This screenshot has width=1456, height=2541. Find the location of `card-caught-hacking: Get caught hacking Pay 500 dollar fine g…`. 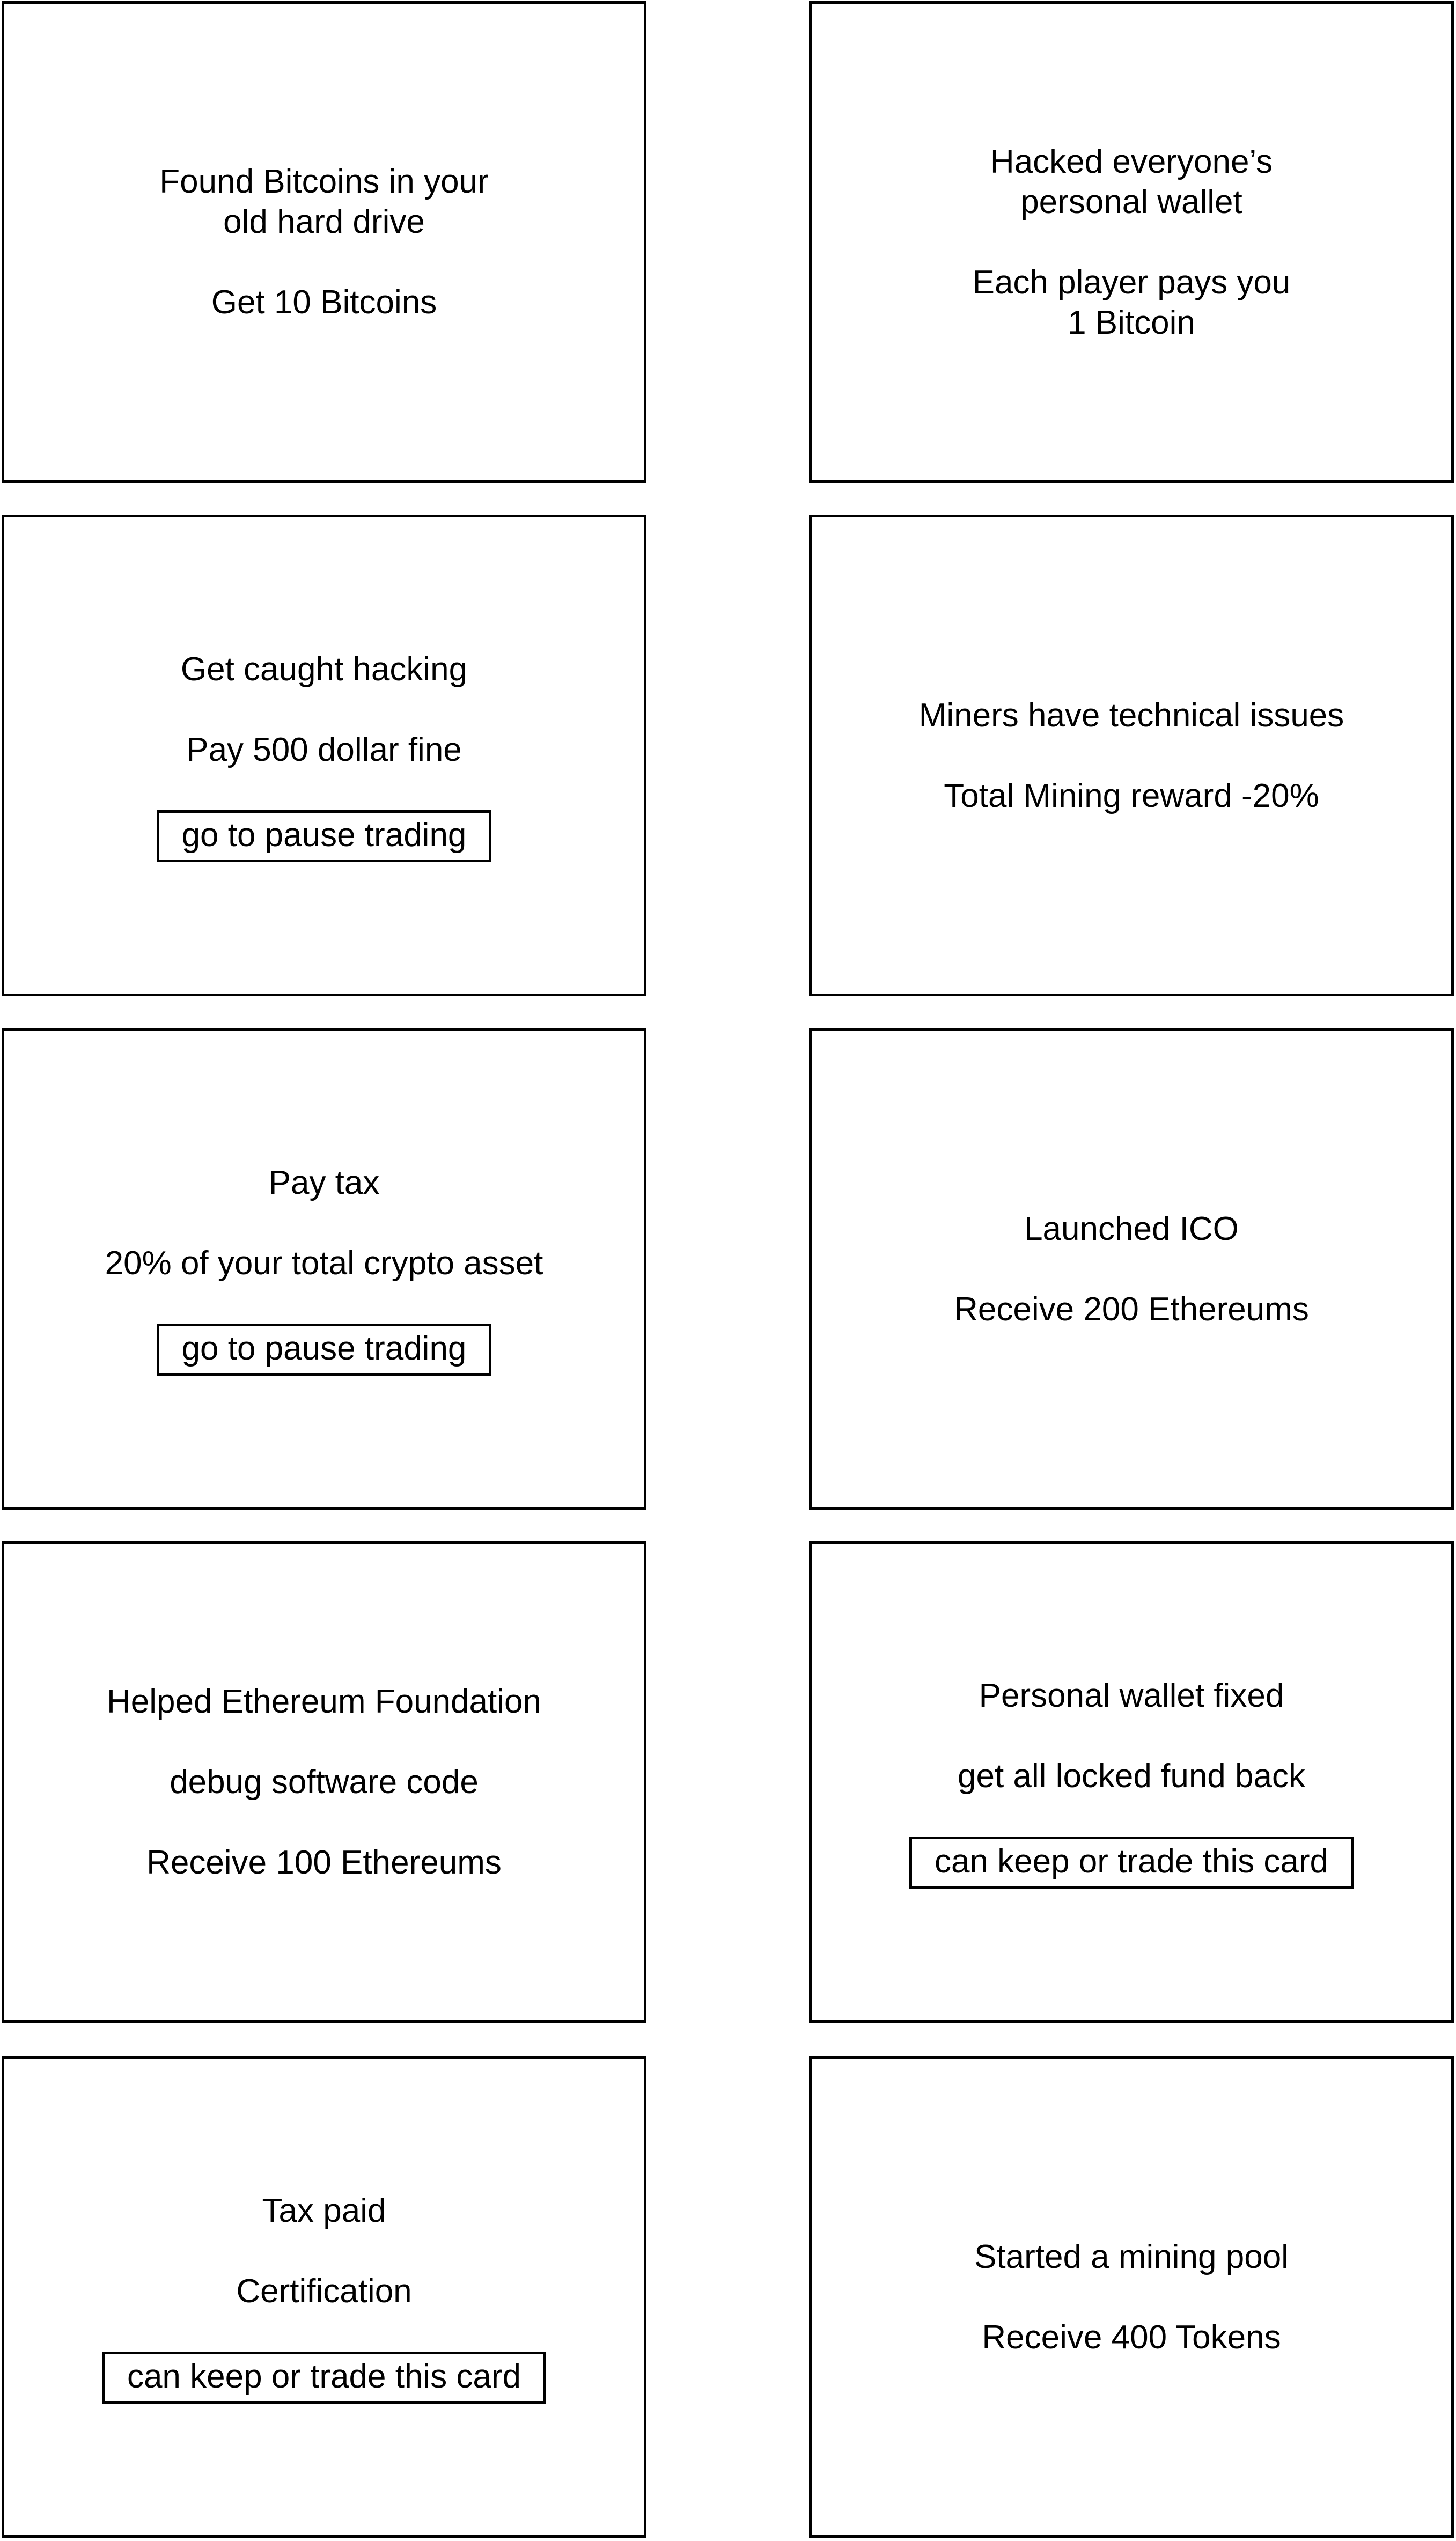

card-caught-hacking: Get caught hacking Pay 500 dollar fine g… is located at coordinates (324, 755).